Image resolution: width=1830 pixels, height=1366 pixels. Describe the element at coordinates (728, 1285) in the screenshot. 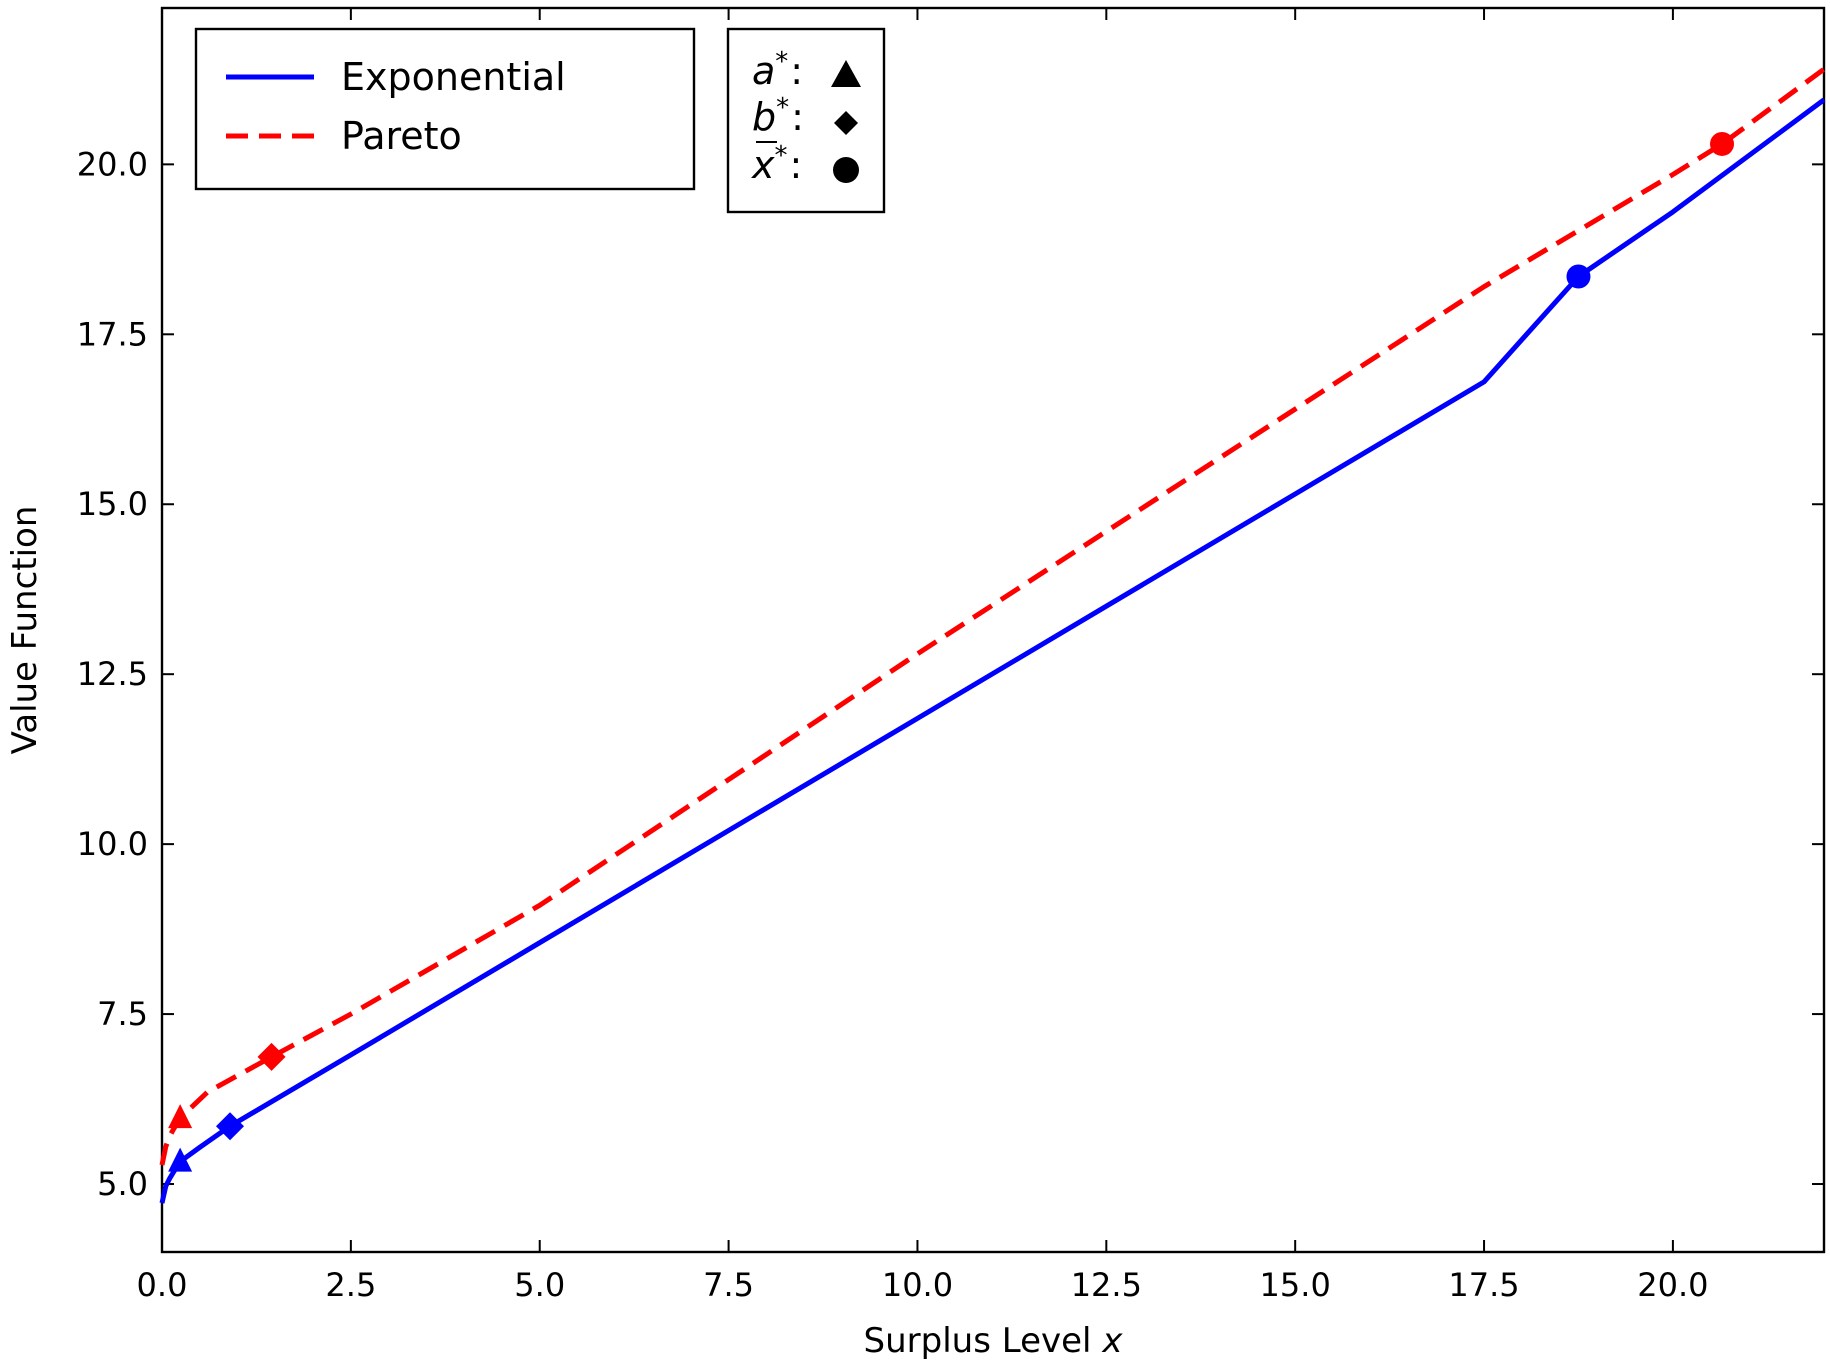

I see `x-tick-label: 7.5` at that location.